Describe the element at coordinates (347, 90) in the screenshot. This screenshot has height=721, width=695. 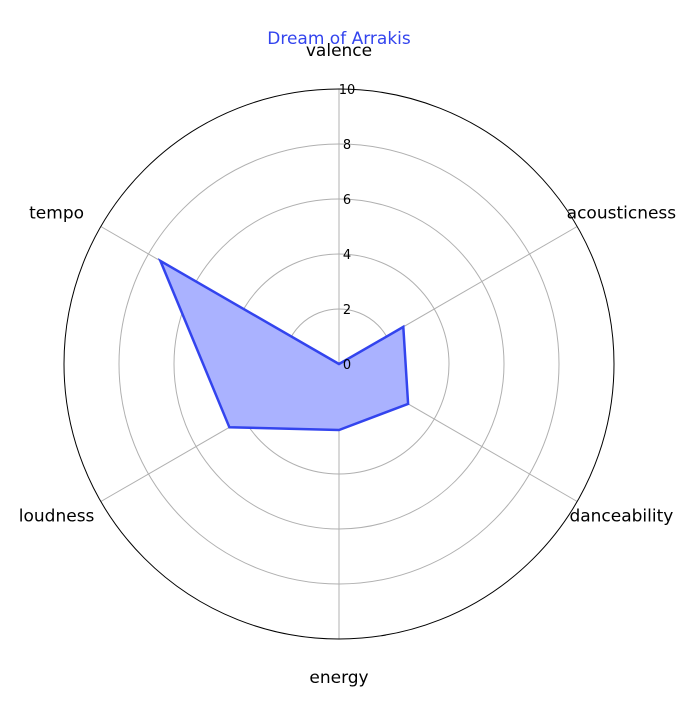
I see `tick-label-10: 10` at that location.